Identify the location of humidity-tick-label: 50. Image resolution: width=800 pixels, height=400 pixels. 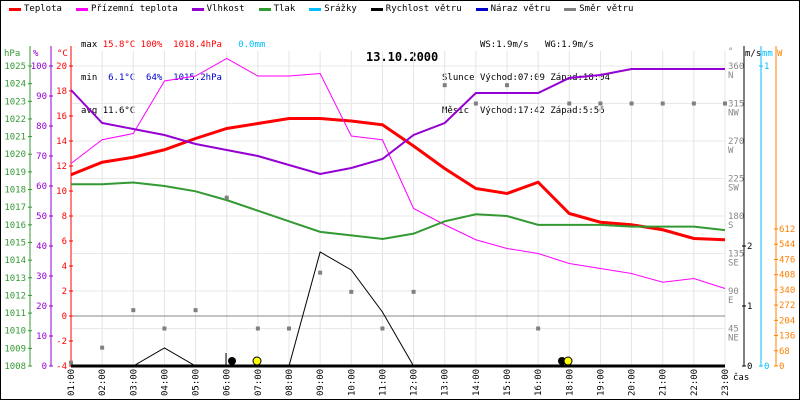
(41, 217).